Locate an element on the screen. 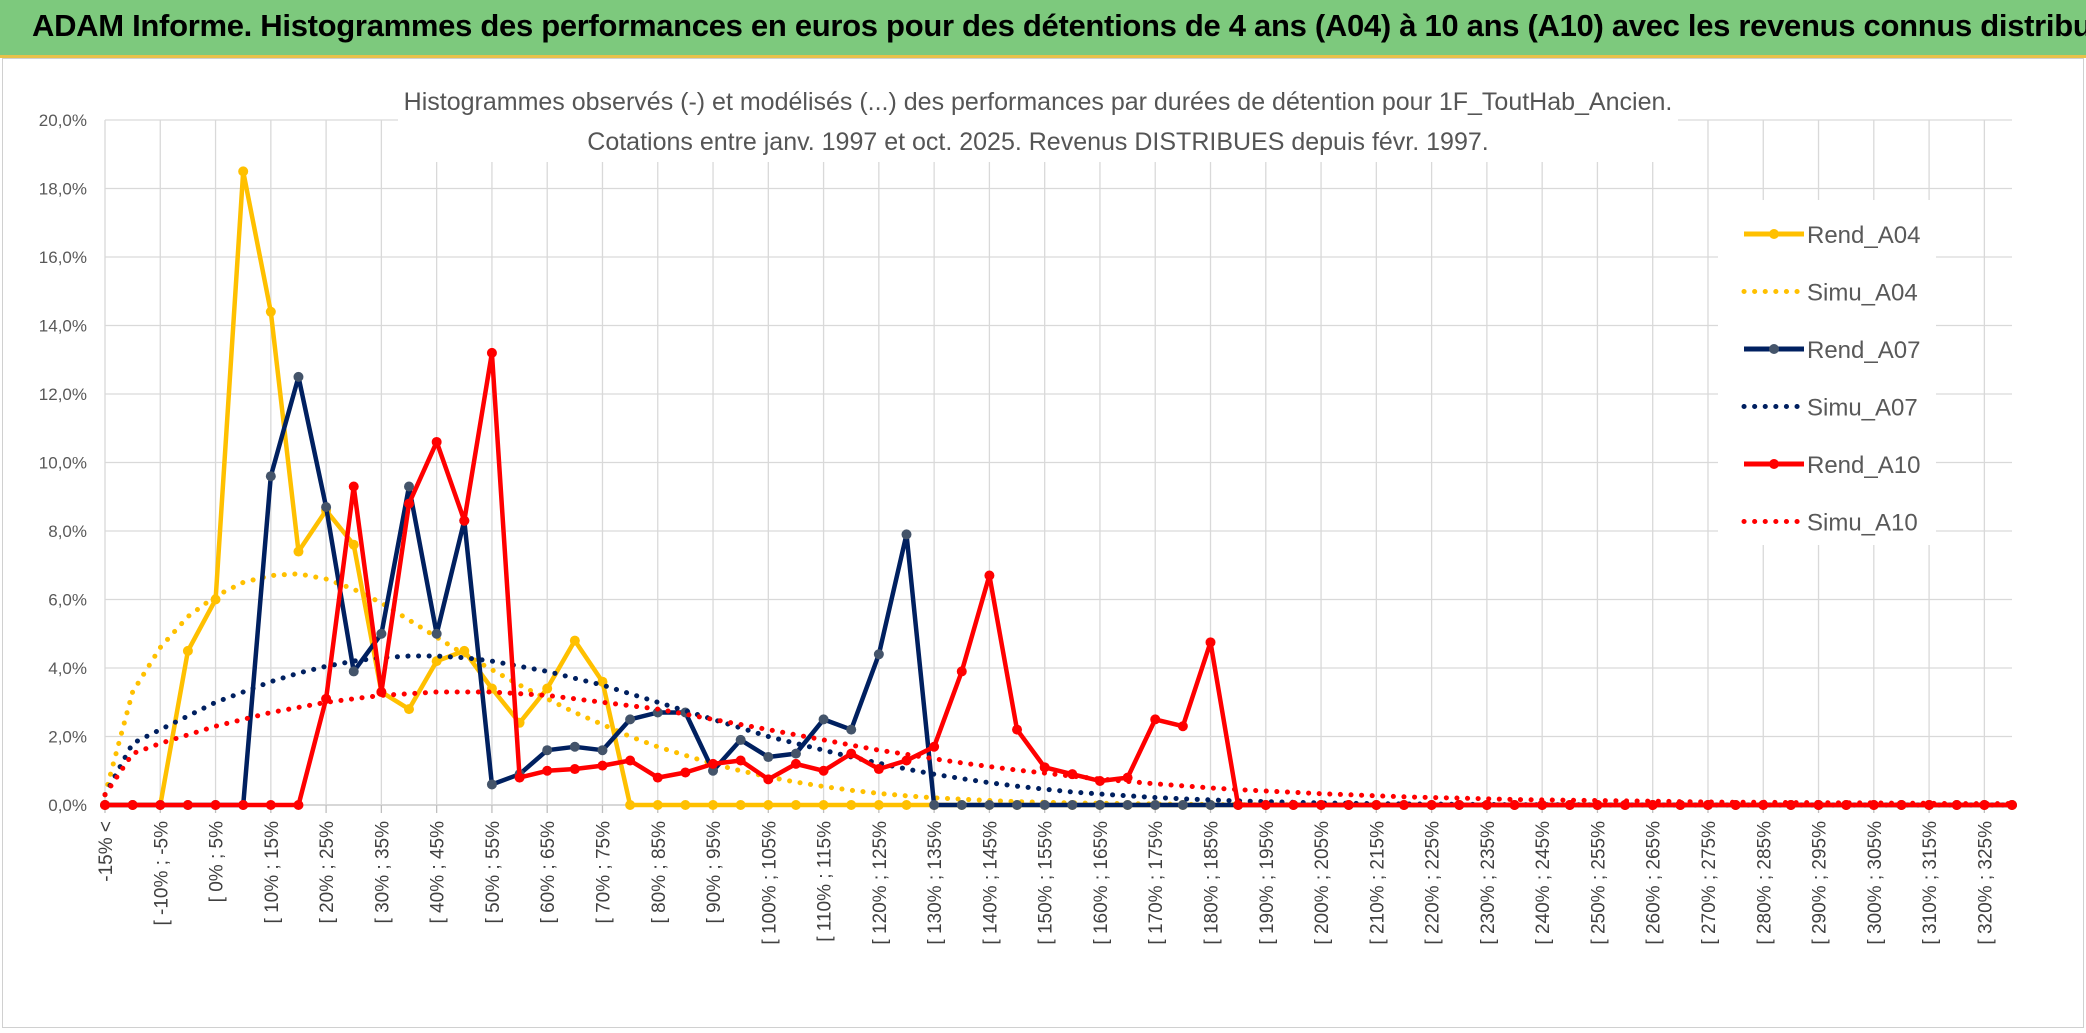 The height and width of the screenshot is (1033, 2086). x-tick-label: [ 220% ; 225% is located at coordinates (1433, 883).